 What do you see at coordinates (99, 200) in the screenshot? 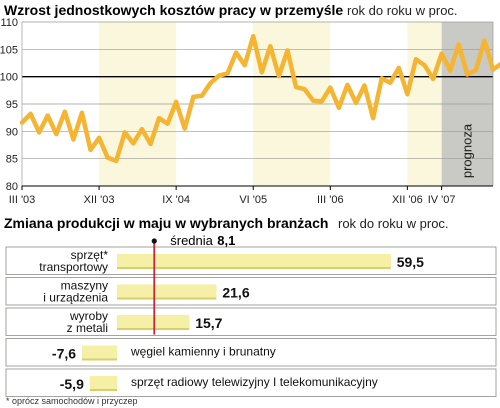
I see `x-tick-label: XII '03` at bounding box center [99, 200].